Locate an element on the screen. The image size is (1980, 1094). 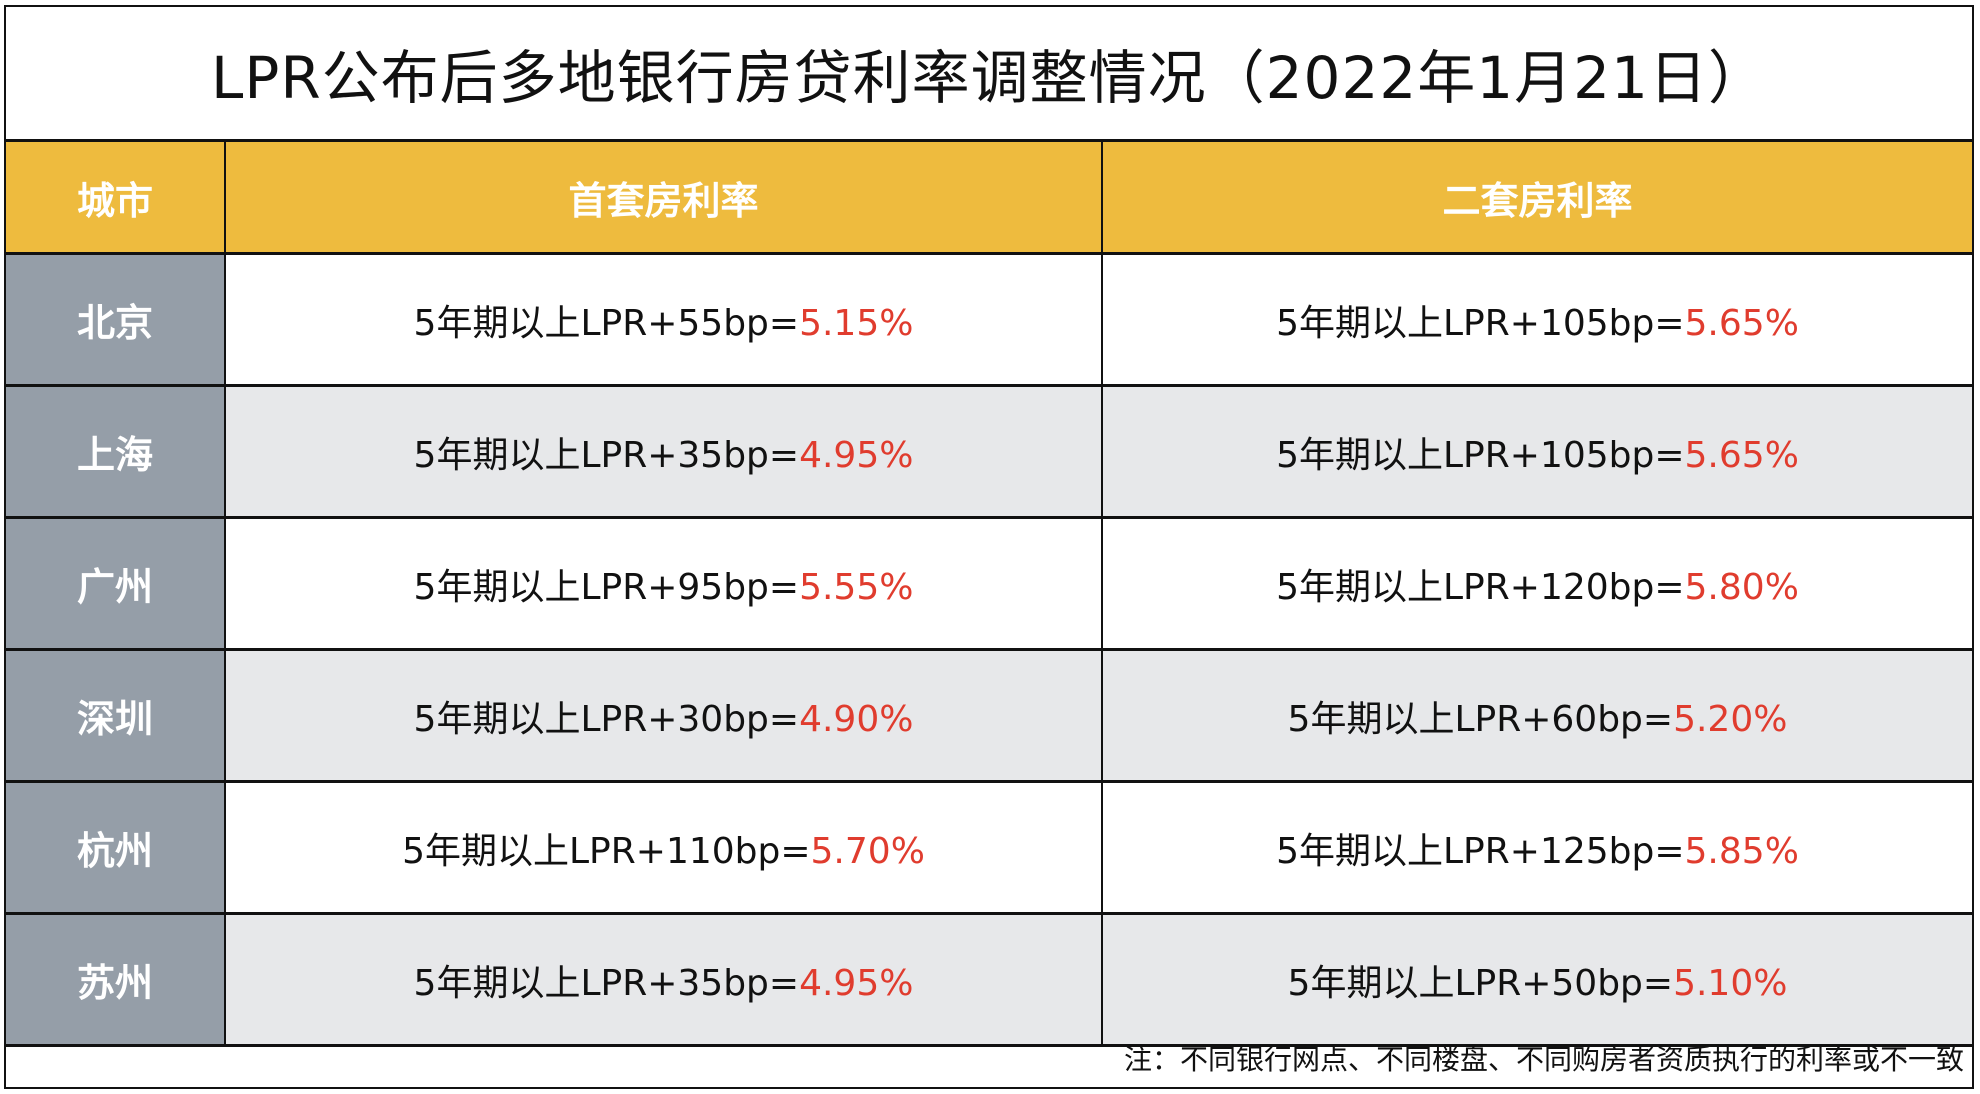
first-home-rate-cell: 5年期以上LPR+110bp=5.70% is located at coordinates (664, 848).